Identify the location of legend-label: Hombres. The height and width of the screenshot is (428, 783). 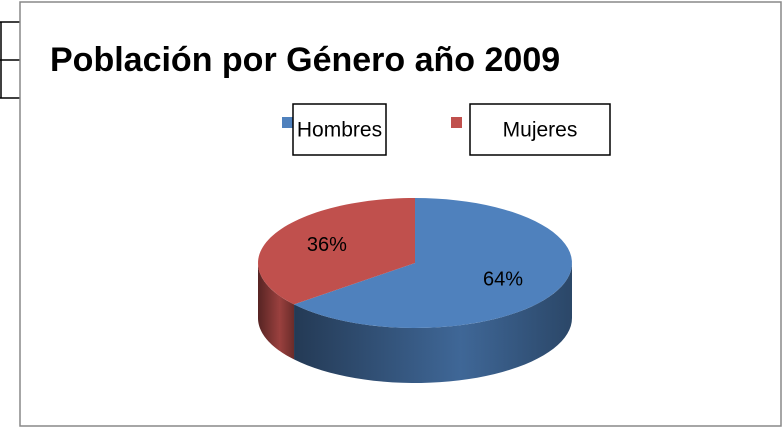
(339, 130).